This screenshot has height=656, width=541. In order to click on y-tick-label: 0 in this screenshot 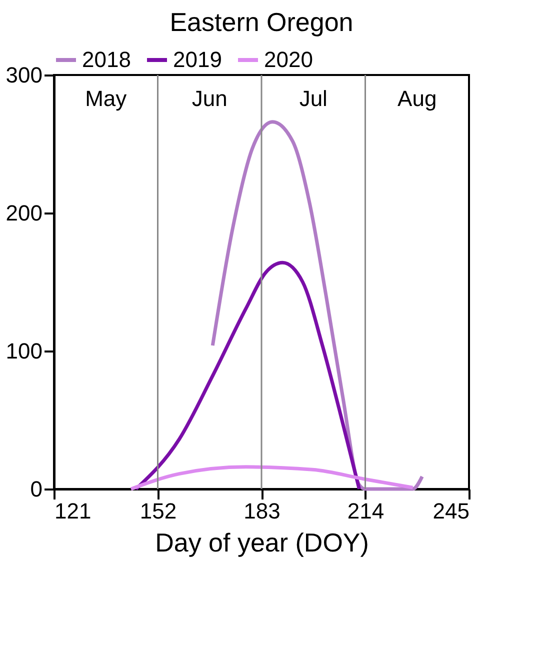, I will do `click(36, 489)`.